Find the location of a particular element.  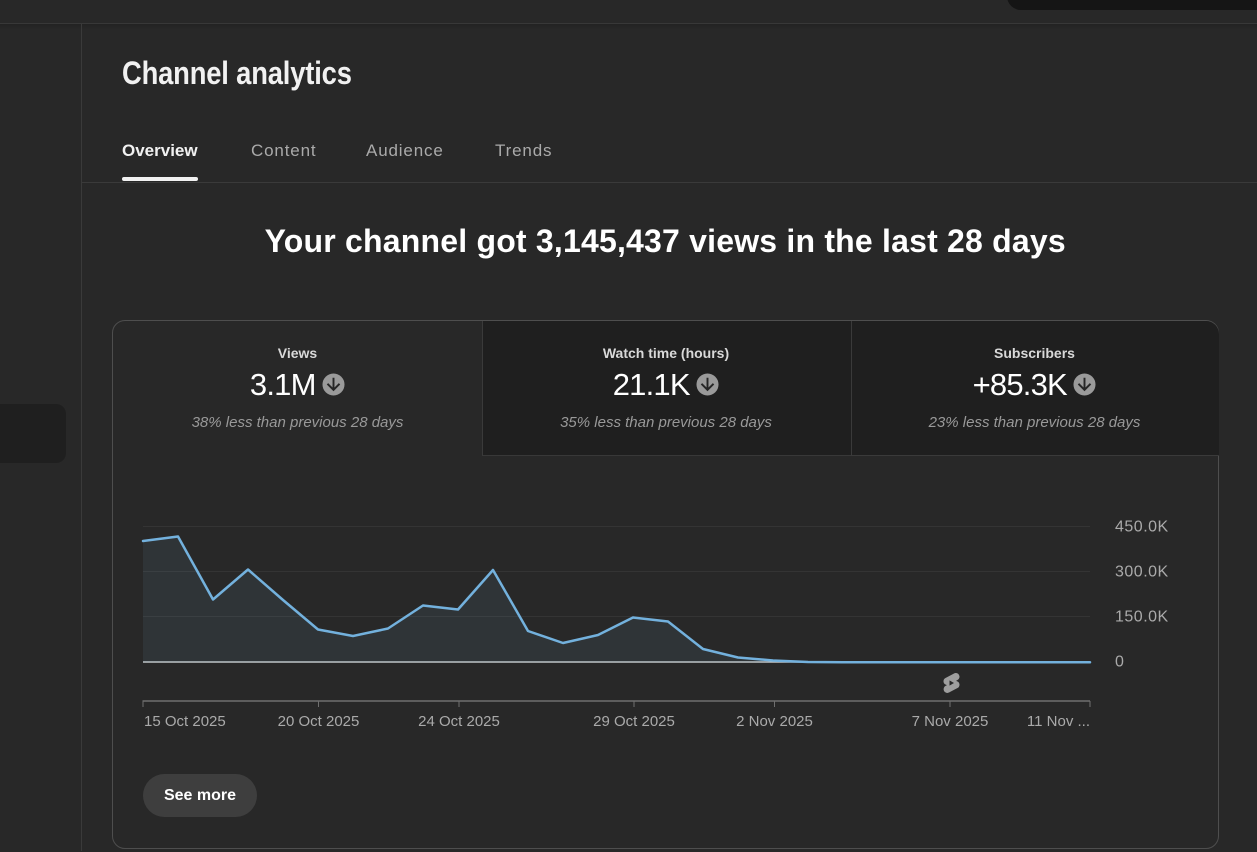

svg-text: 15 Oct 2025 is located at coordinates (185, 721).